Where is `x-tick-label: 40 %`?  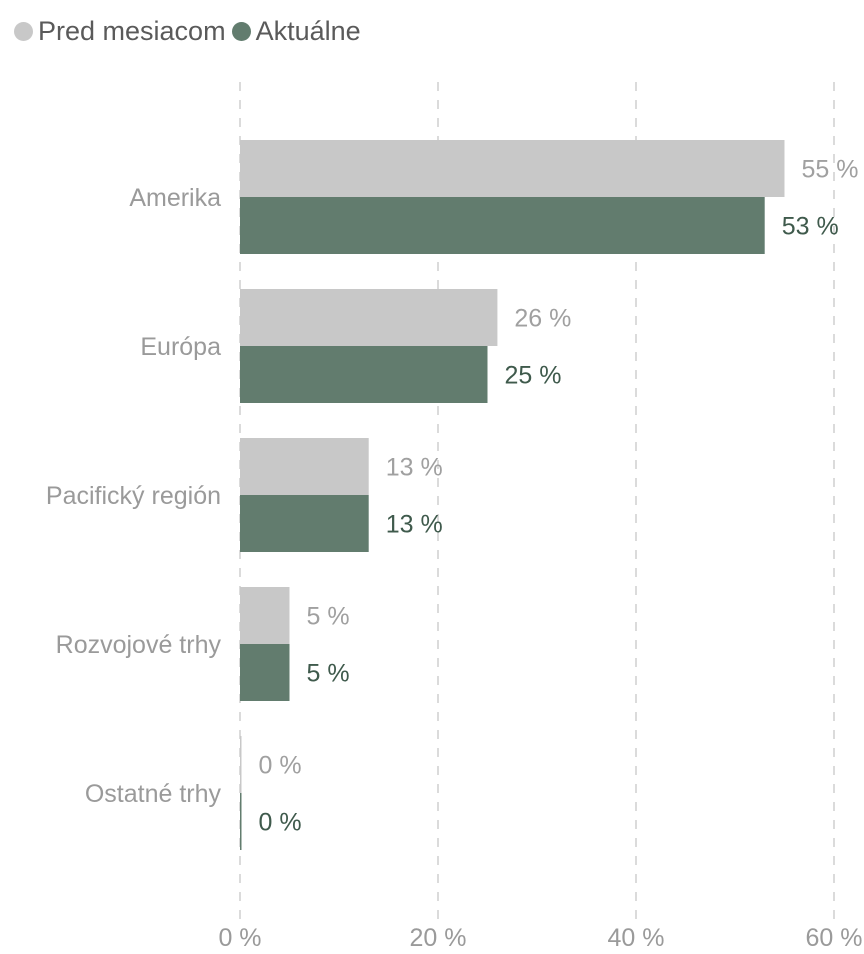 x-tick-label: 40 % is located at coordinates (636, 936).